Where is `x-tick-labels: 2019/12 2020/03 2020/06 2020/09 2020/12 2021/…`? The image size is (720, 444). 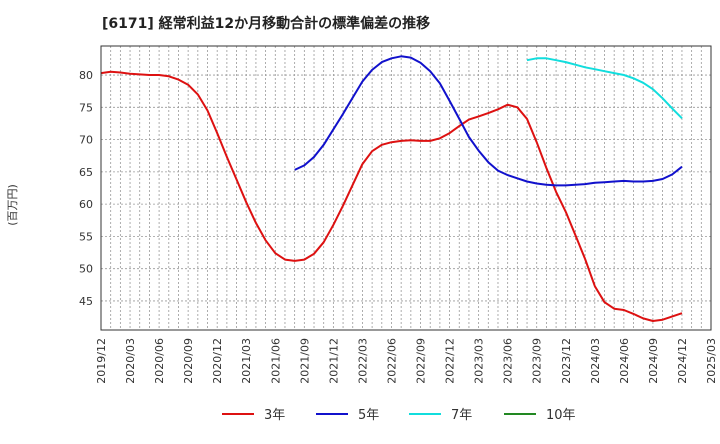
x-tick-labels: 2019/12 2020/03 2020/06 2020/09 2020/12 2021/… is located at coordinates (406, 361).